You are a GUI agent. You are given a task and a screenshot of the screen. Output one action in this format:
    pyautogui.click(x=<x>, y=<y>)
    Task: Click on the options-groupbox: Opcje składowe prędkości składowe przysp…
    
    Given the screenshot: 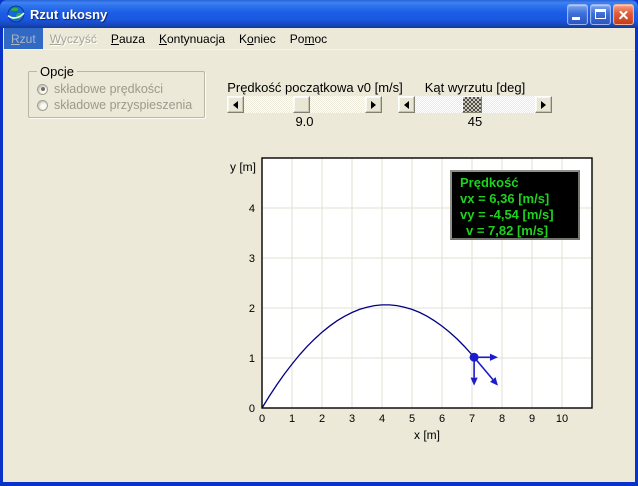 What is the action you would take?
    pyautogui.click(x=116, y=91)
    